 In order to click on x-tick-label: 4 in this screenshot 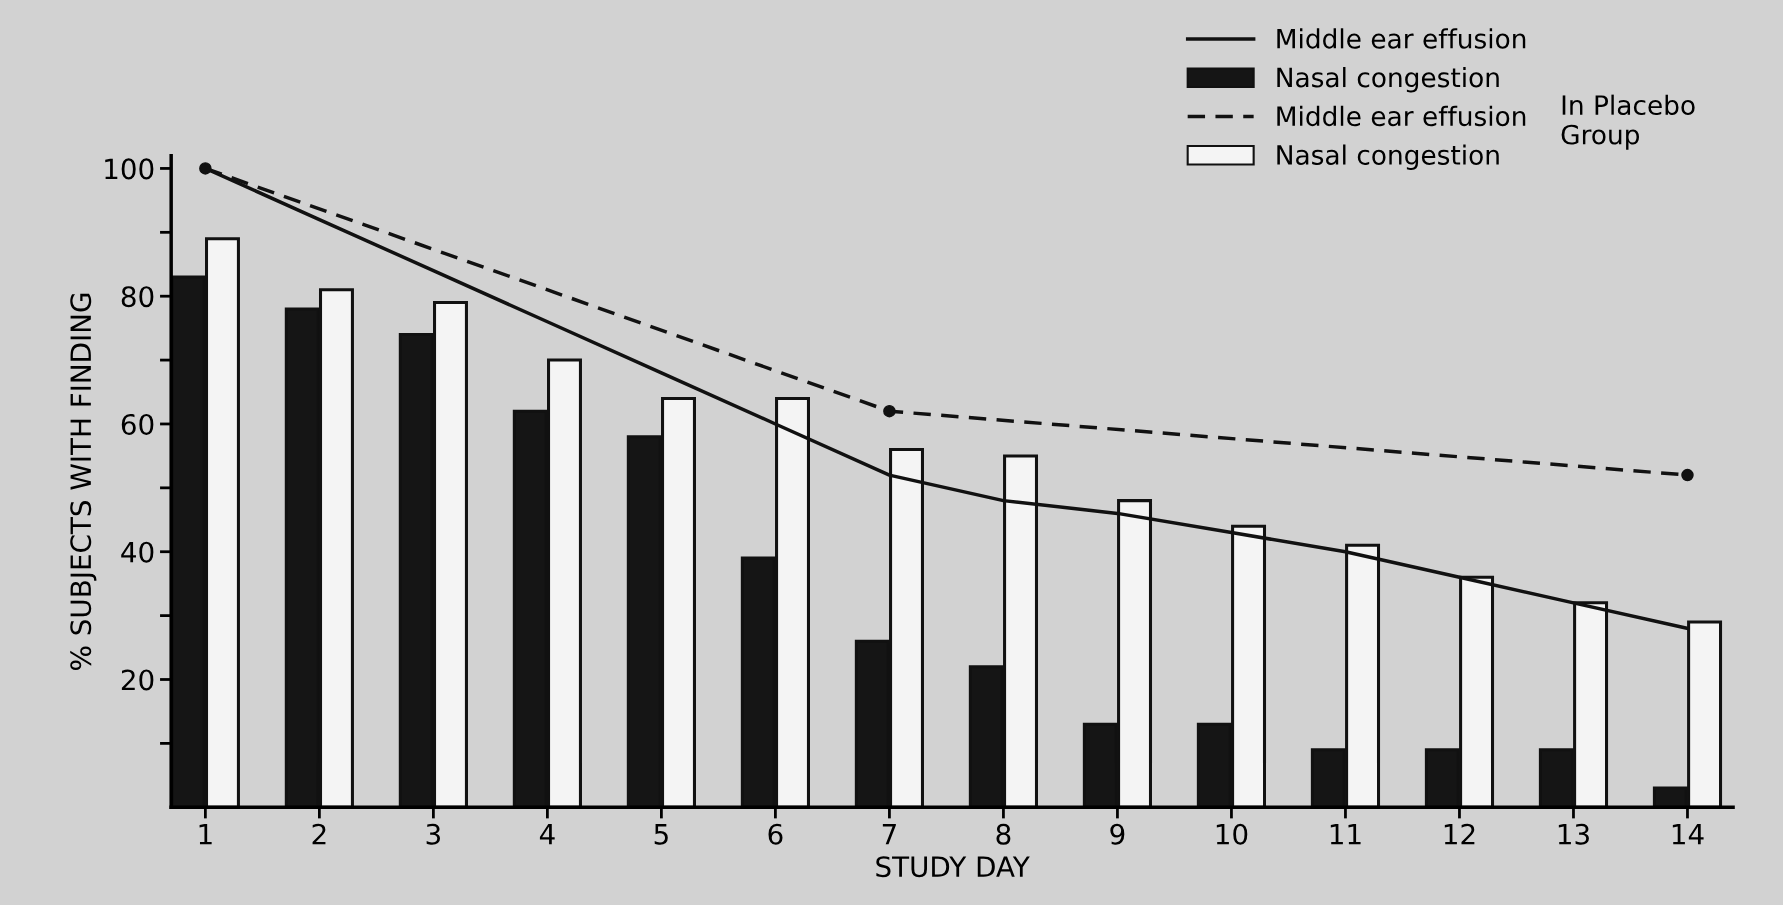, I will do `click(547, 834)`.